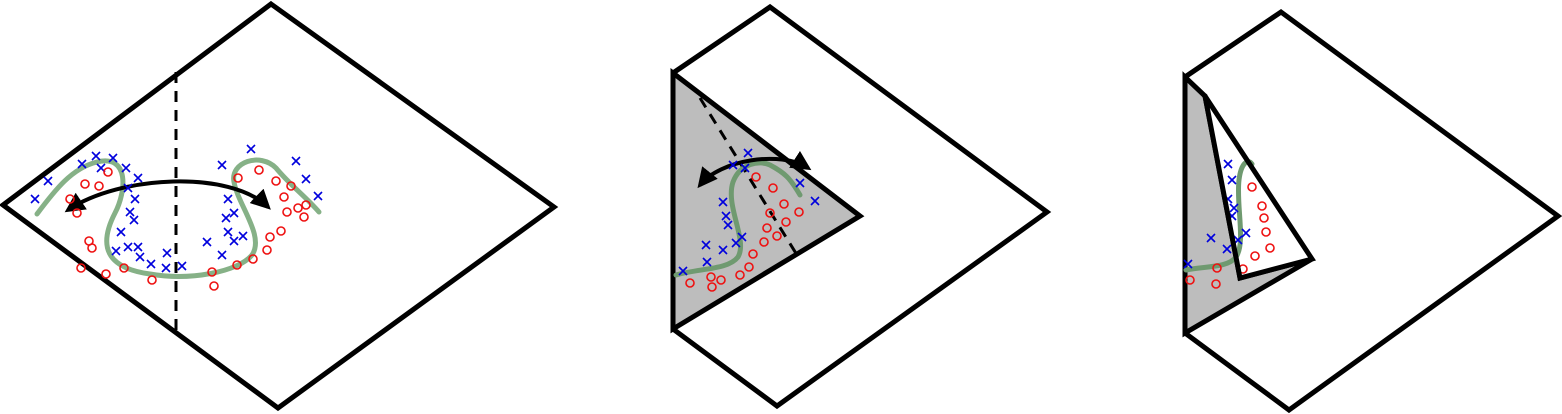 The image size is (1562, 414). Describe the element at coordinates (1259, 187) in the screenshot. I see `fold-edge` at that location.